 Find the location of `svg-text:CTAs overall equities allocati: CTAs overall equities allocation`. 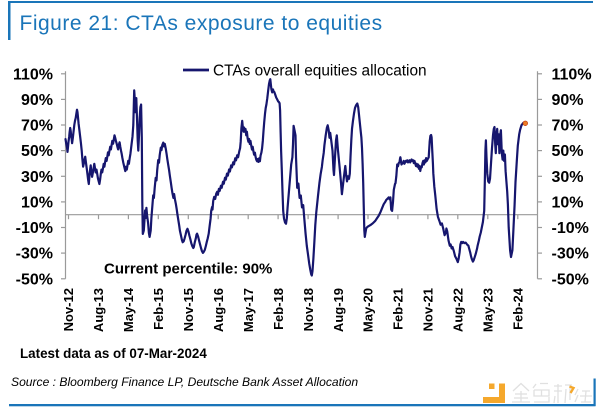

svg-text:CTAs overall equities allocati: CTAs overall equities allocation is located at coordinates (320, 70).